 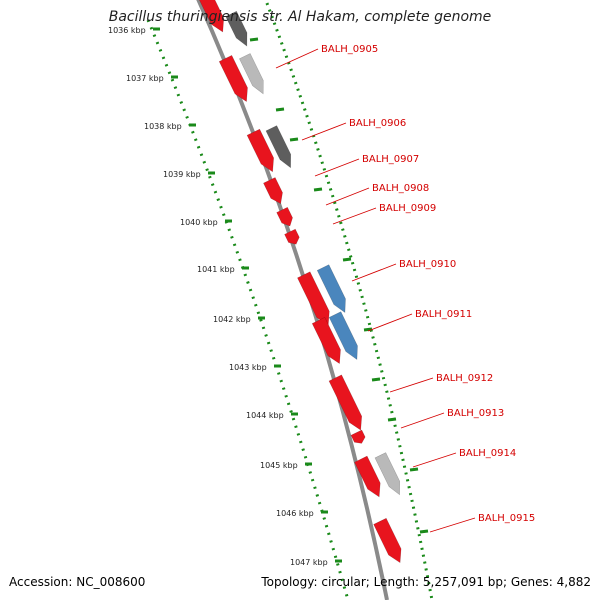 What do you see at coordinates (77, 582) in the screenshot?
I see `accession-text: Accession: NC_008600` at bounding box center [77, 582].